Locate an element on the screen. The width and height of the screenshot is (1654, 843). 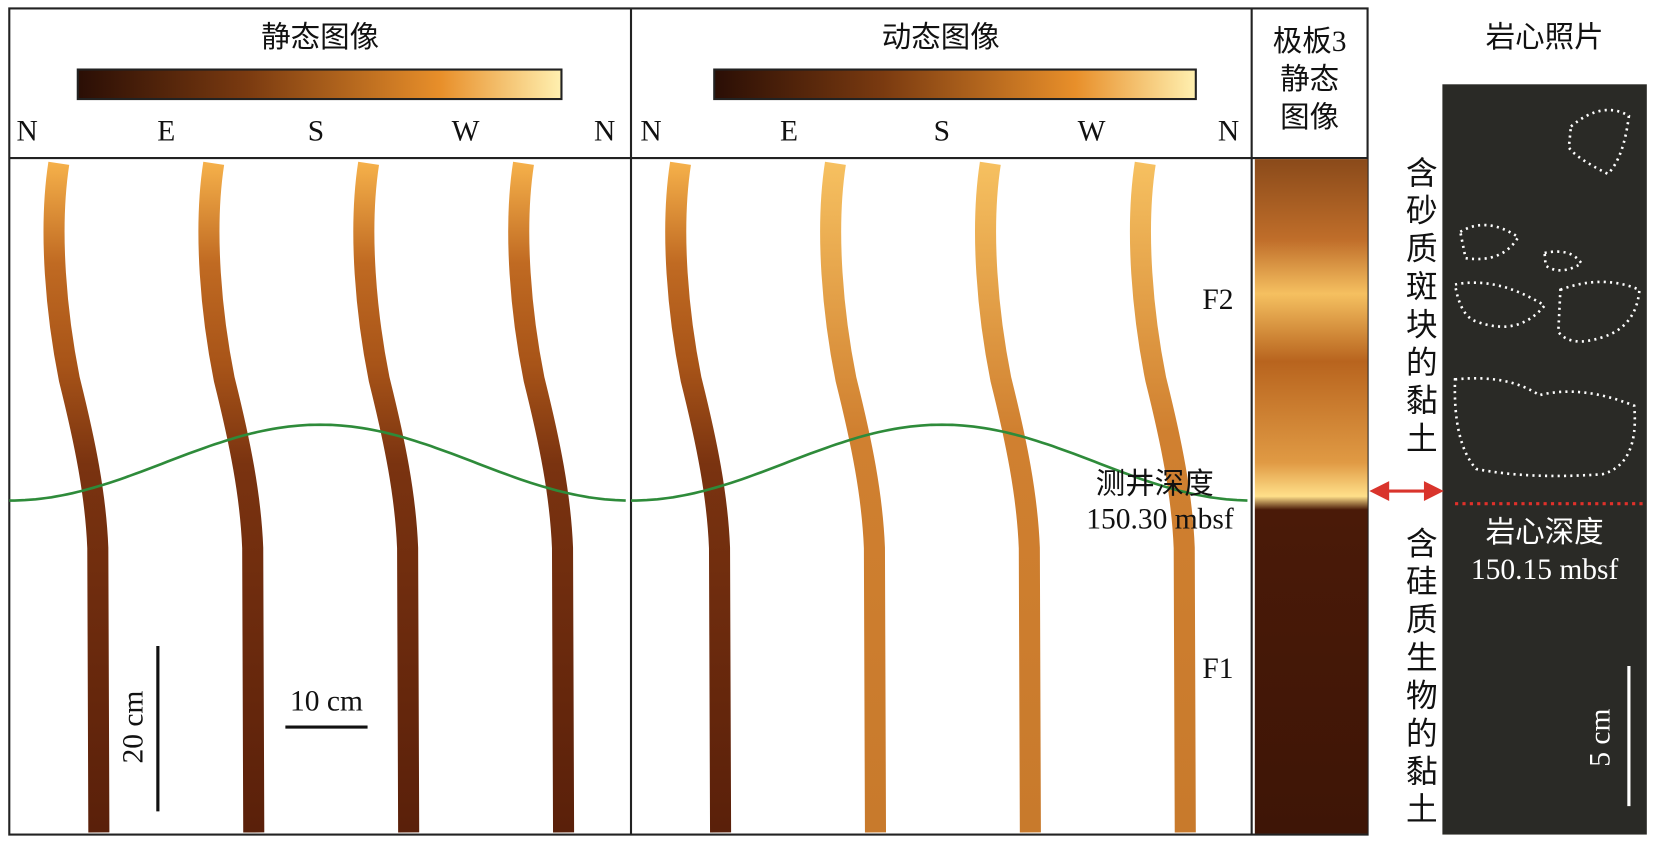
scale-label: 20 cm is located at coordinates (134, 727).